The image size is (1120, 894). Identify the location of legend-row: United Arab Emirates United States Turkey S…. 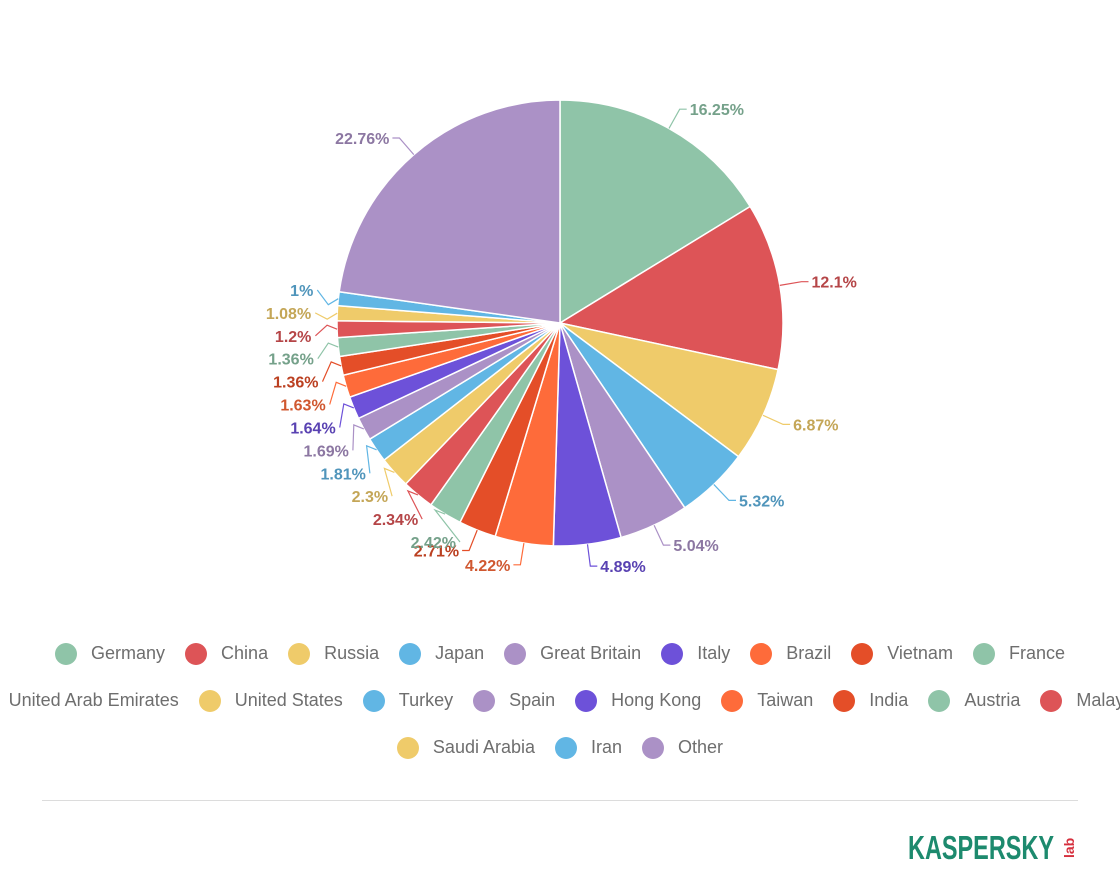
(564, 700).